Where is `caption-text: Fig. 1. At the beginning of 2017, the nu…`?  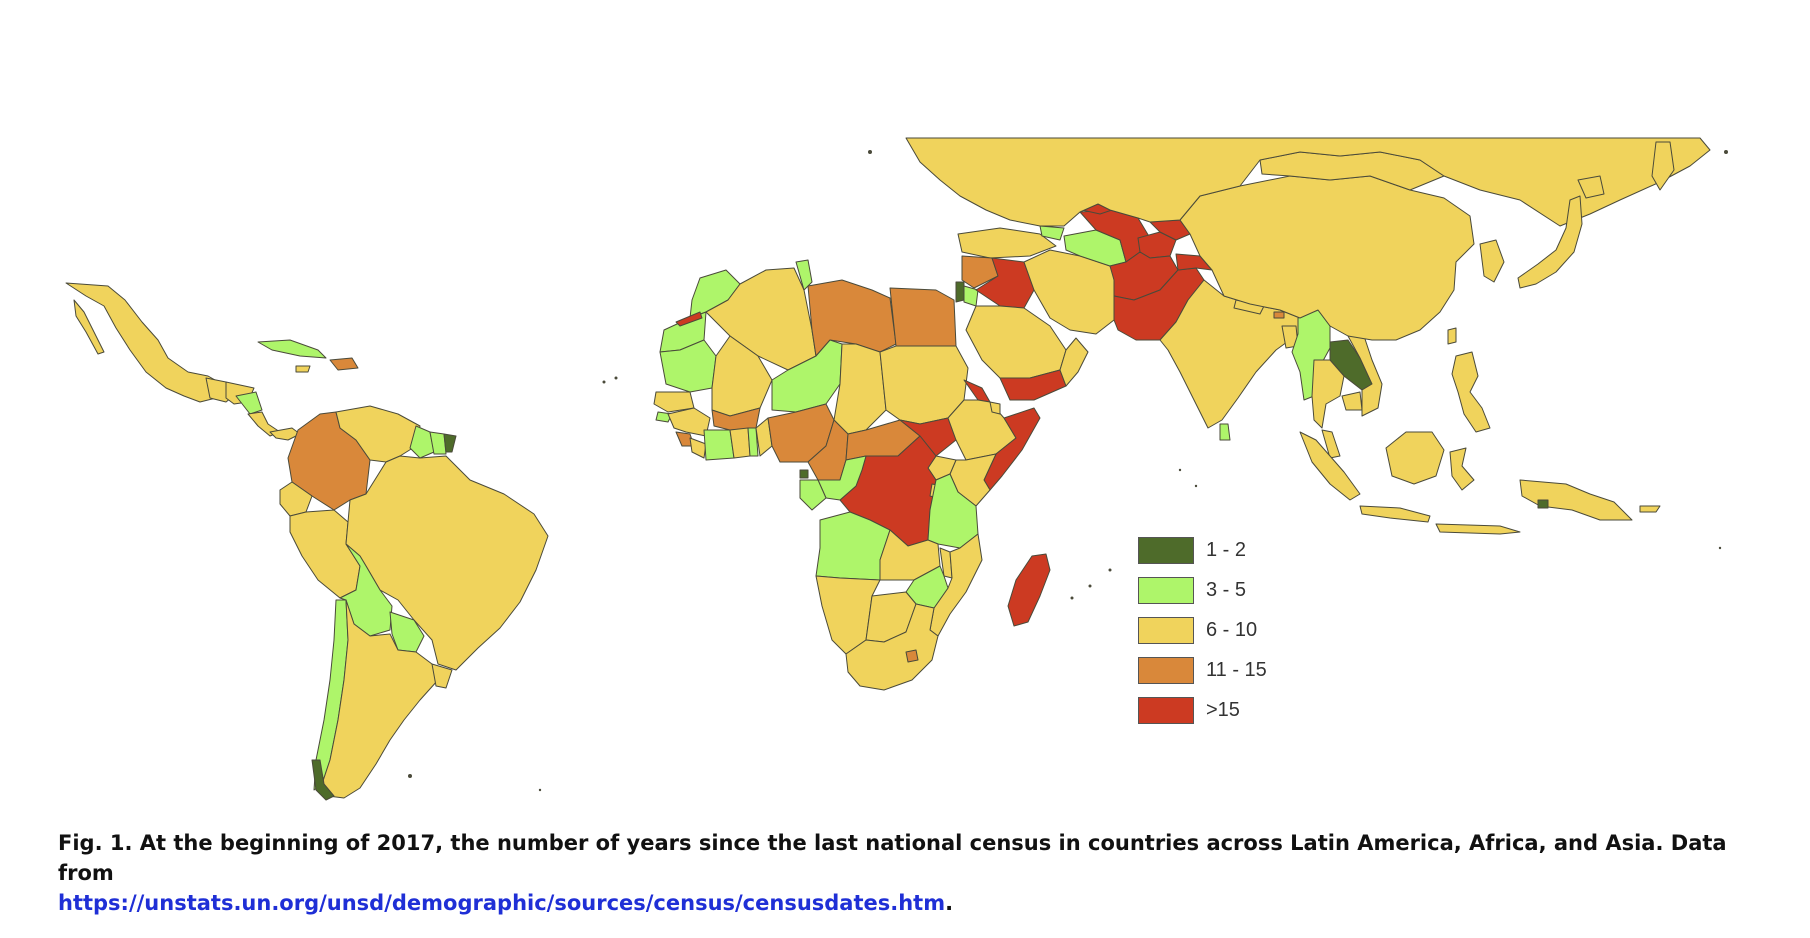
caption-text: Fig. 1. At the beginning of 2017, the nu… is located at coordinates (892, 858).